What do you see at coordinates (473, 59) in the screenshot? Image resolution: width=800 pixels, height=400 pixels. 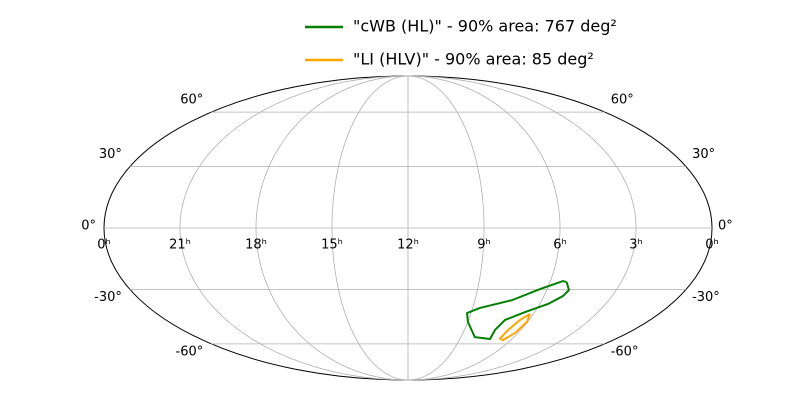 I see `legend-label: "LI (HLV)" - 90% area: 85 deg²` at bounding box center [473, 59].